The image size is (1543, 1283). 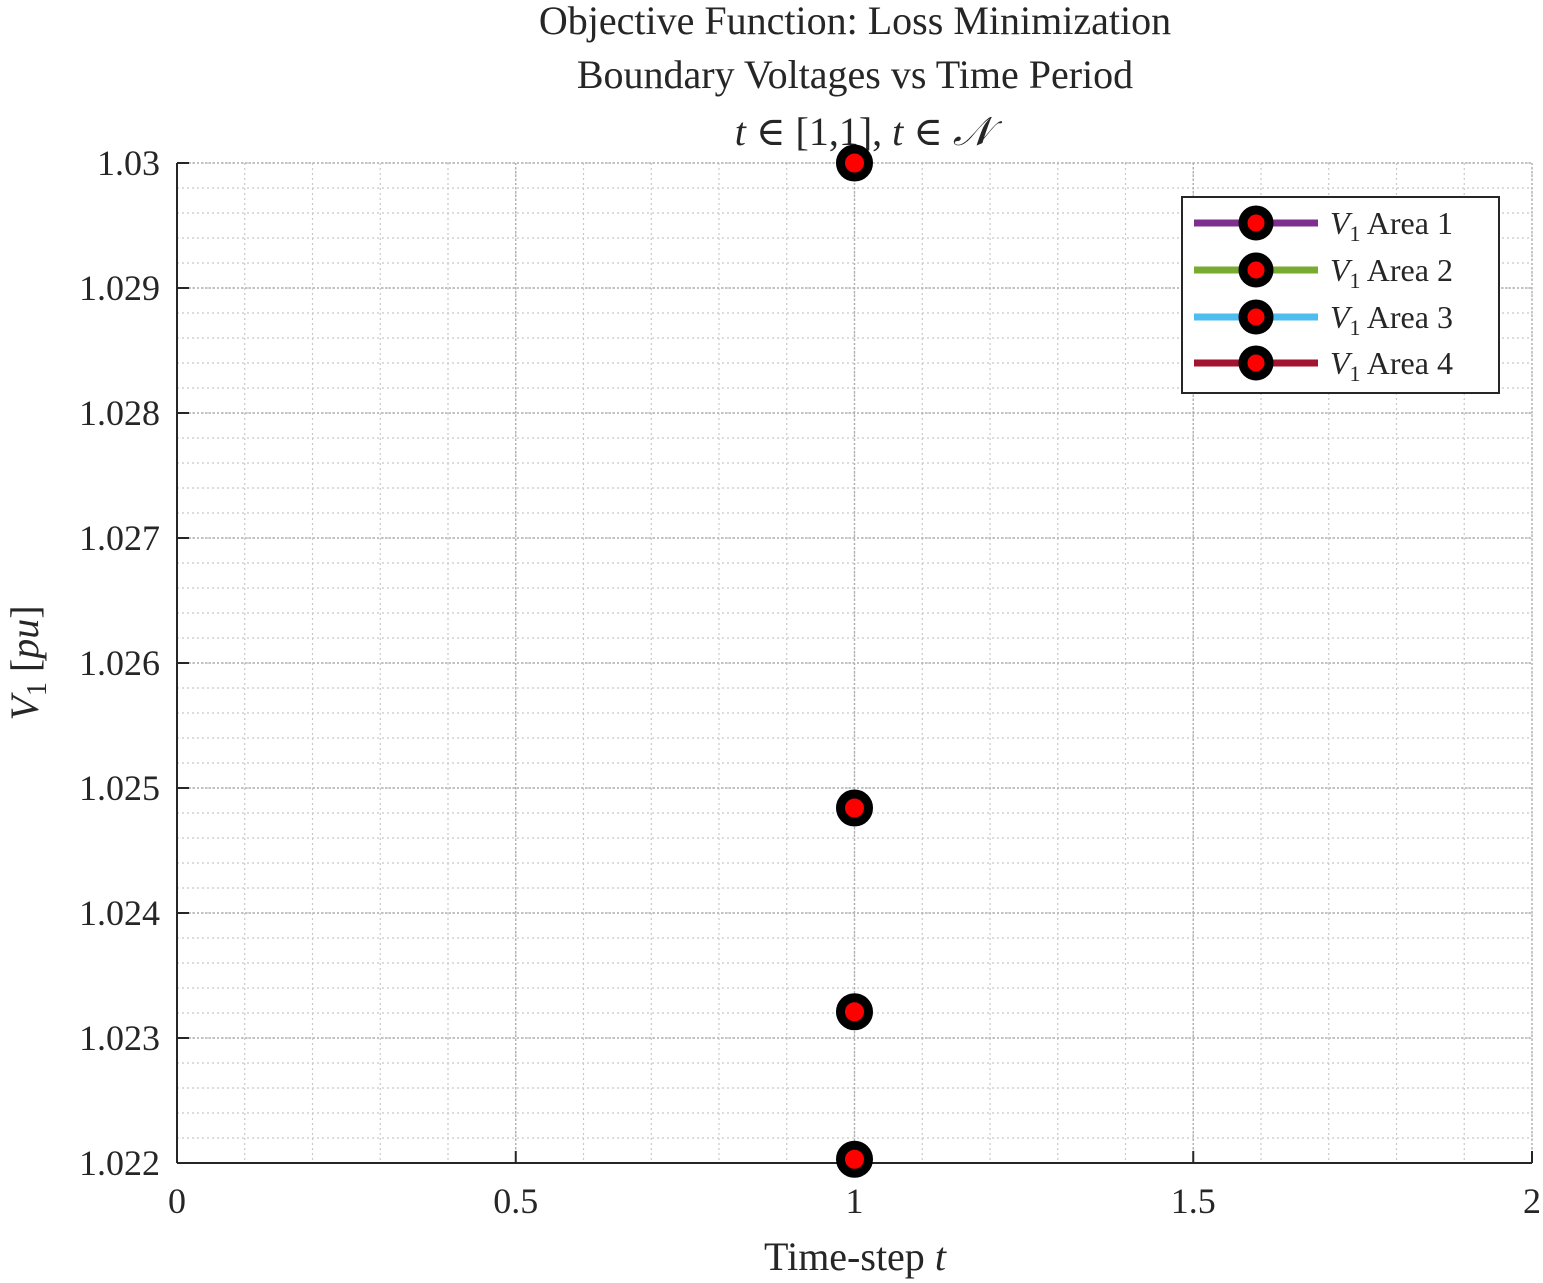 I want to click on y-tick-label: 1.023, so click(x=119, y=1038).